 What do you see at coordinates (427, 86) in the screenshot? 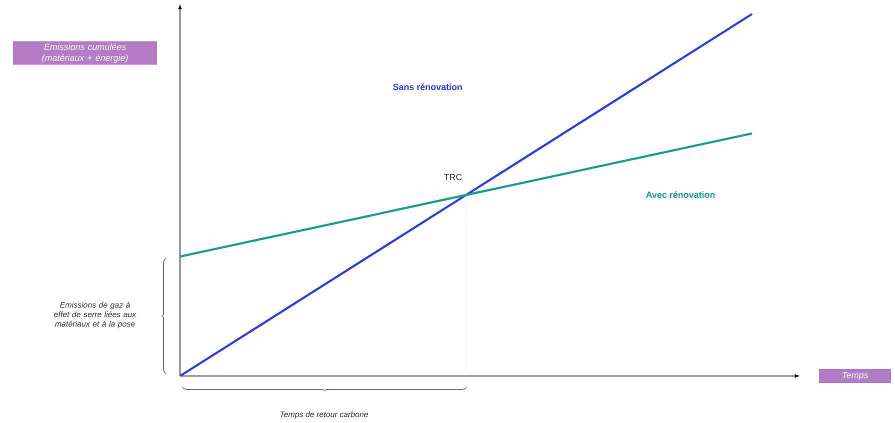
I see `text: Sans rénovation` at bounding box center [427, 86].